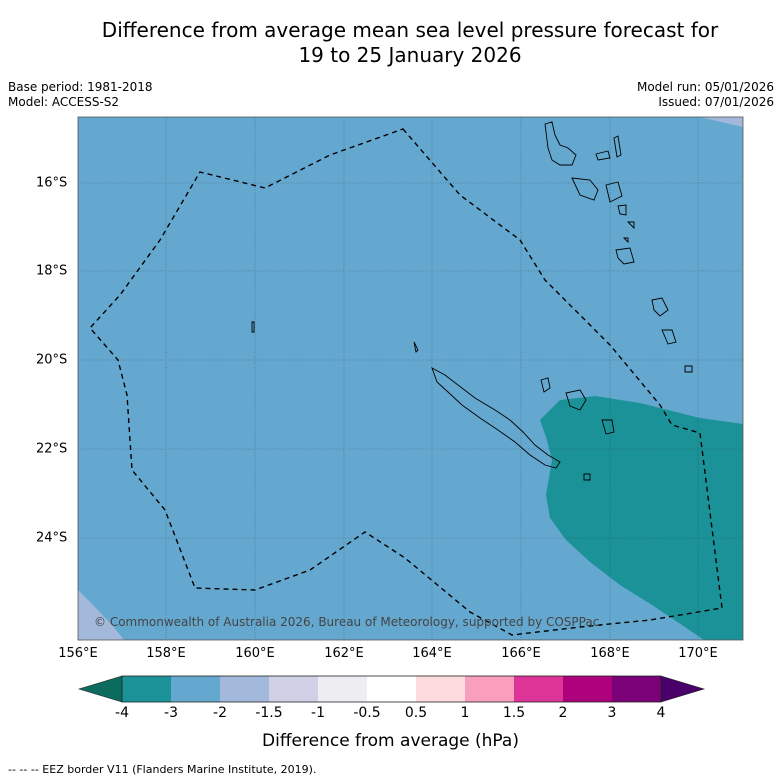  What do you see at coordinates (521, 653) in the screenshot?
I see `lon-tick-166e: 166°E` at bounding box center [521, 653].